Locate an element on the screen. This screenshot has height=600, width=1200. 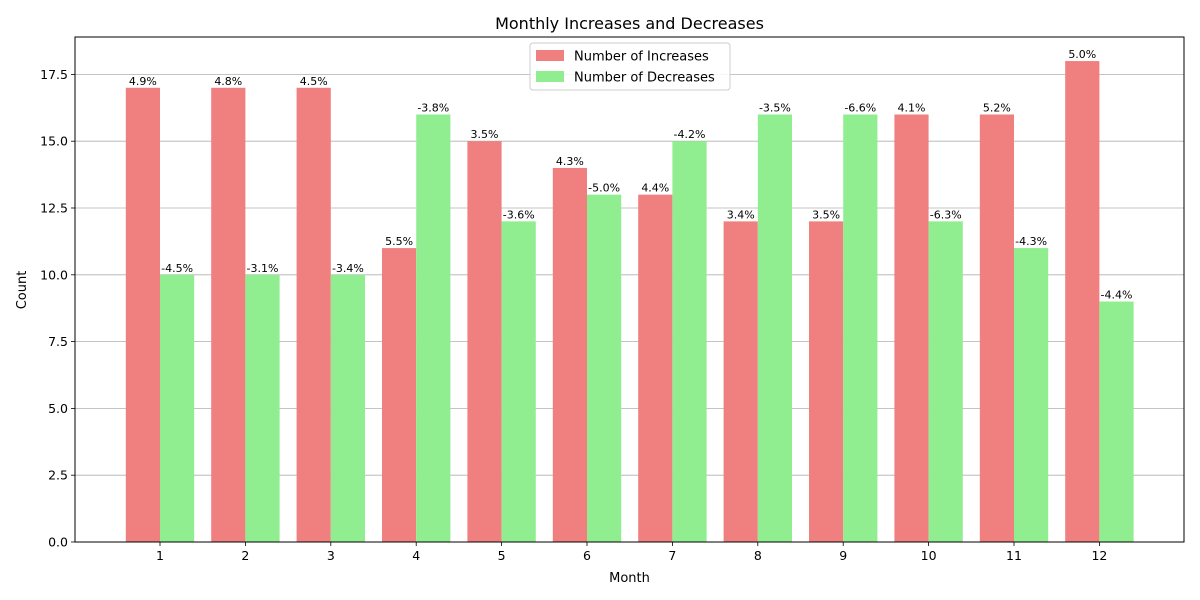
decrease-bar-label: -6.3% is located at coordinates (946, 214).